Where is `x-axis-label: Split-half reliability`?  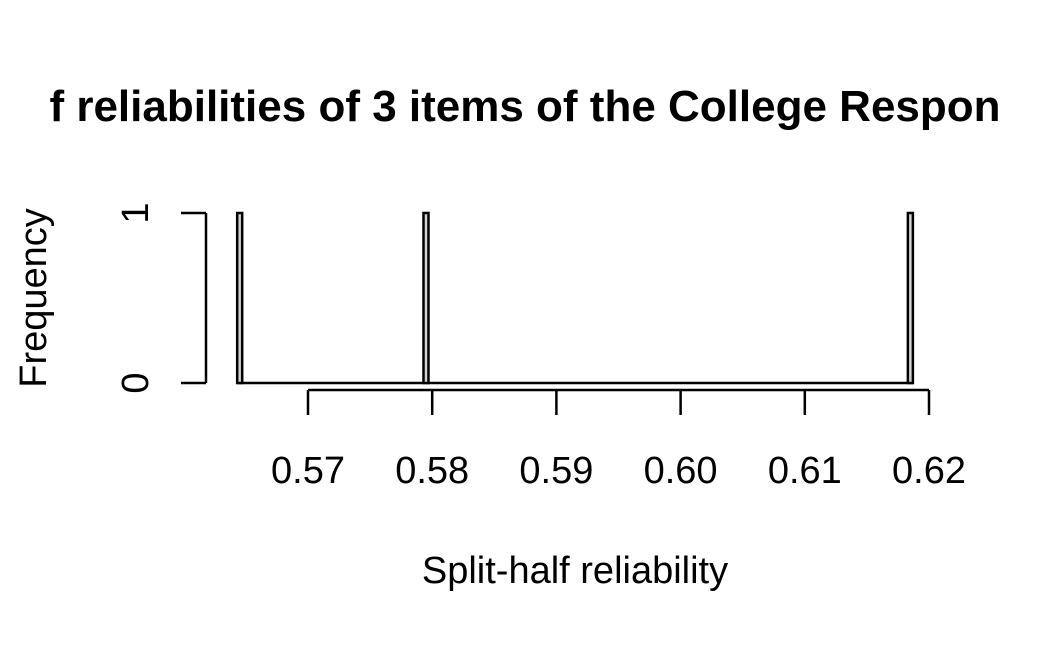 x-axis-label: Split-half reliability is located at coordinates (575, 571).